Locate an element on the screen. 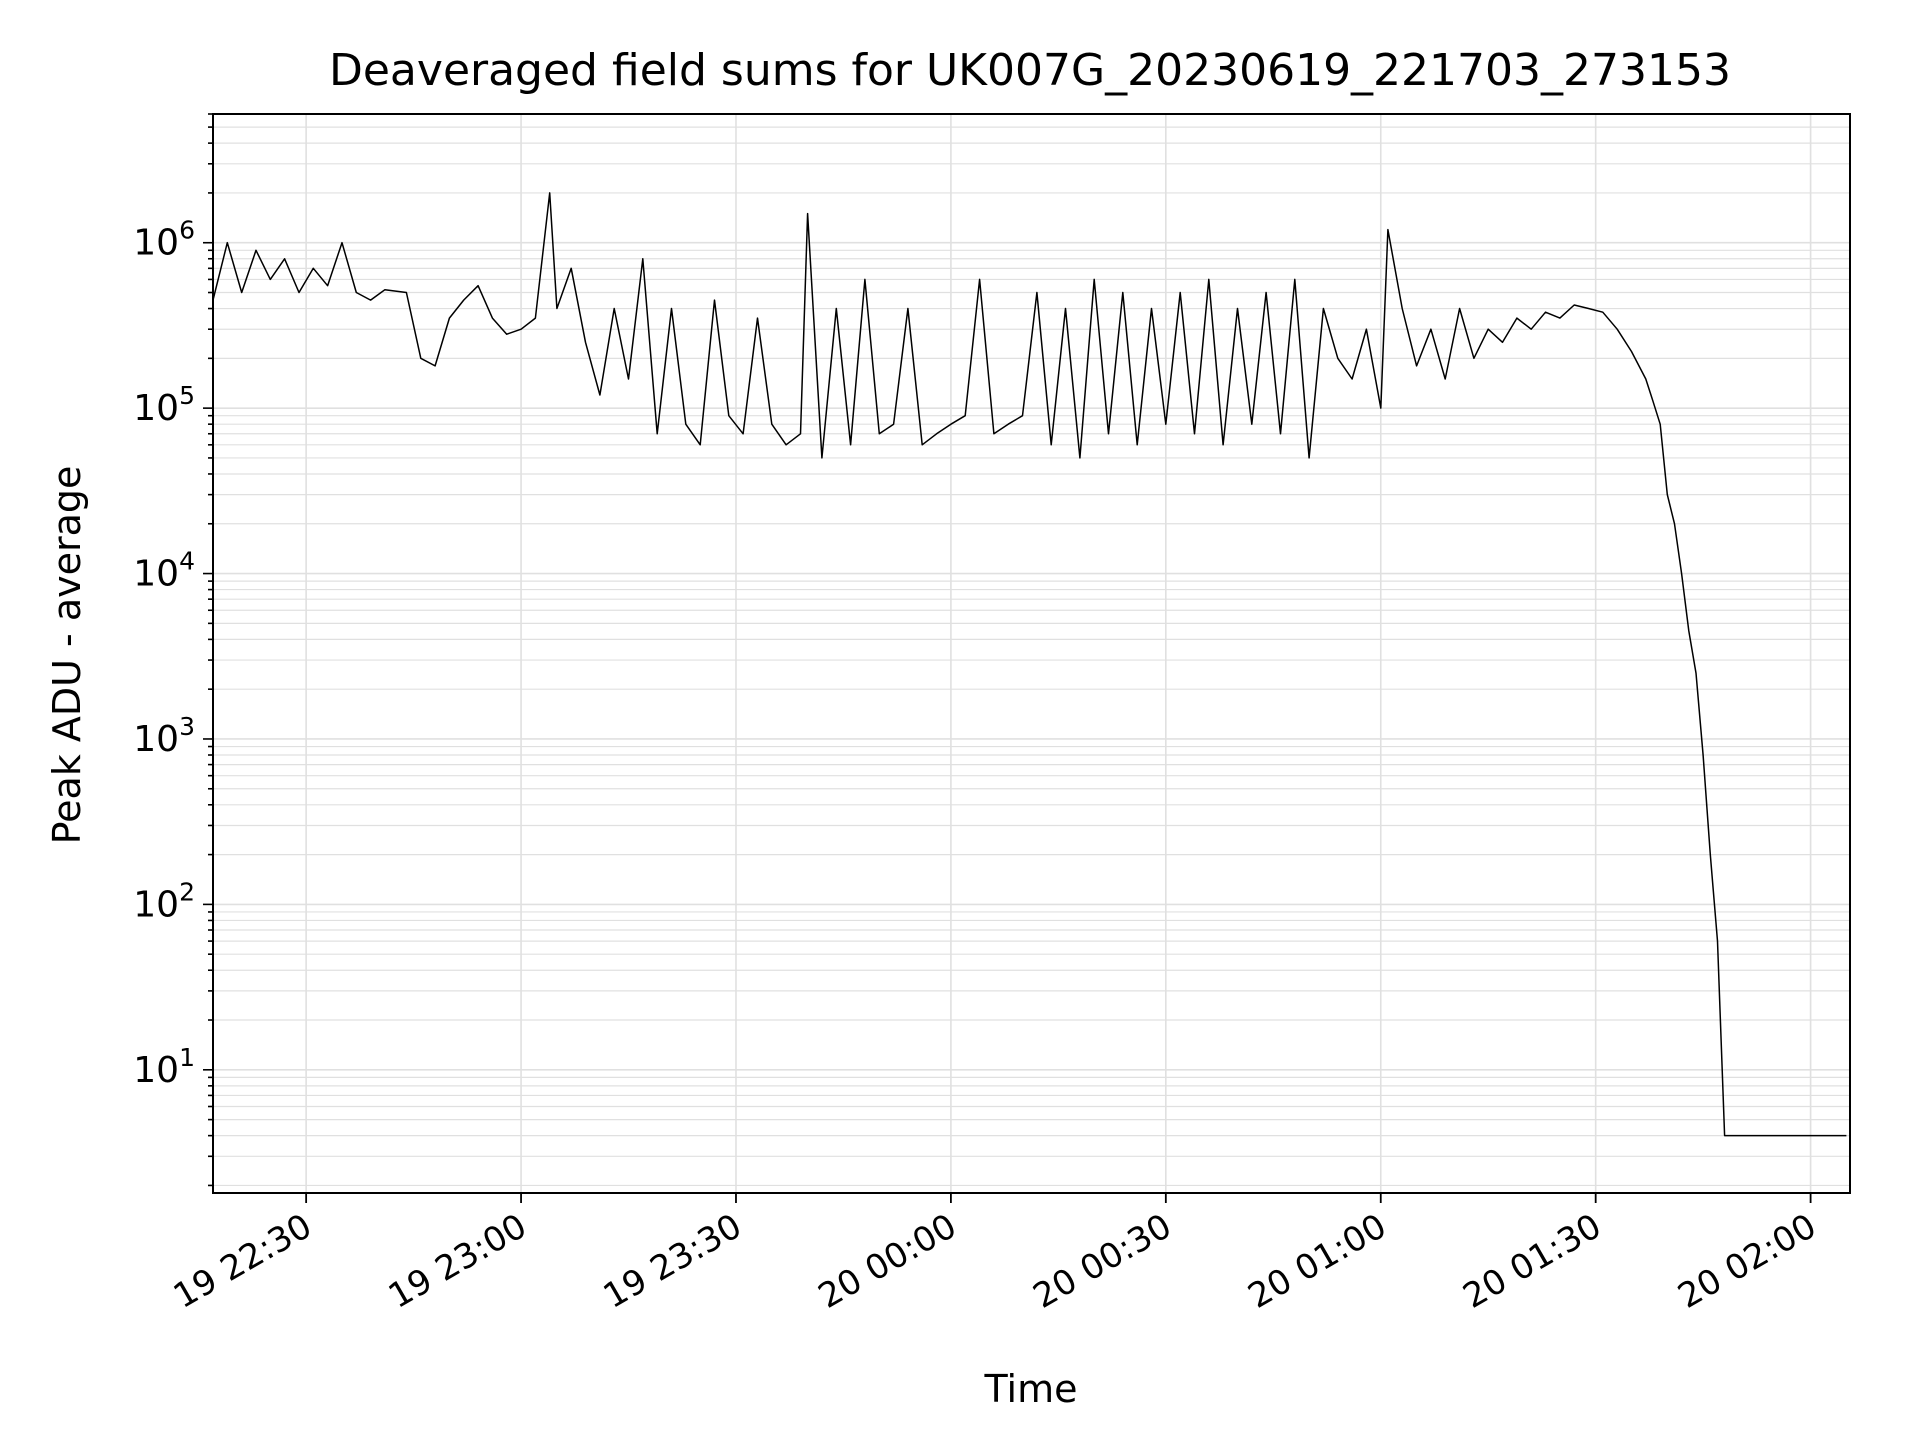  y-tick-label: 10⁴ is located at coordinates (164, 571).